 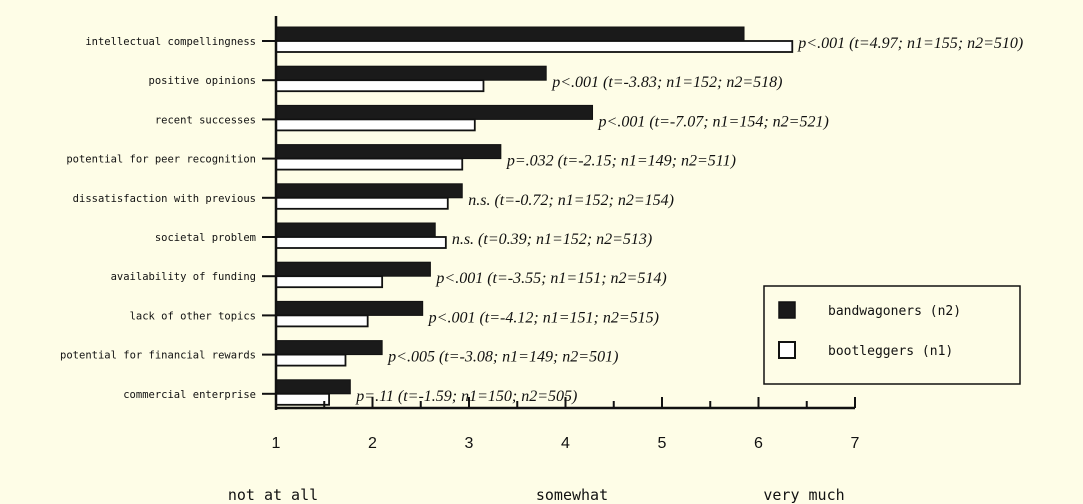 What do you see at coordinates (803, 495) in the screenshot?
I see `scale-anchor-label: very much` at bounding box center [803, 495].